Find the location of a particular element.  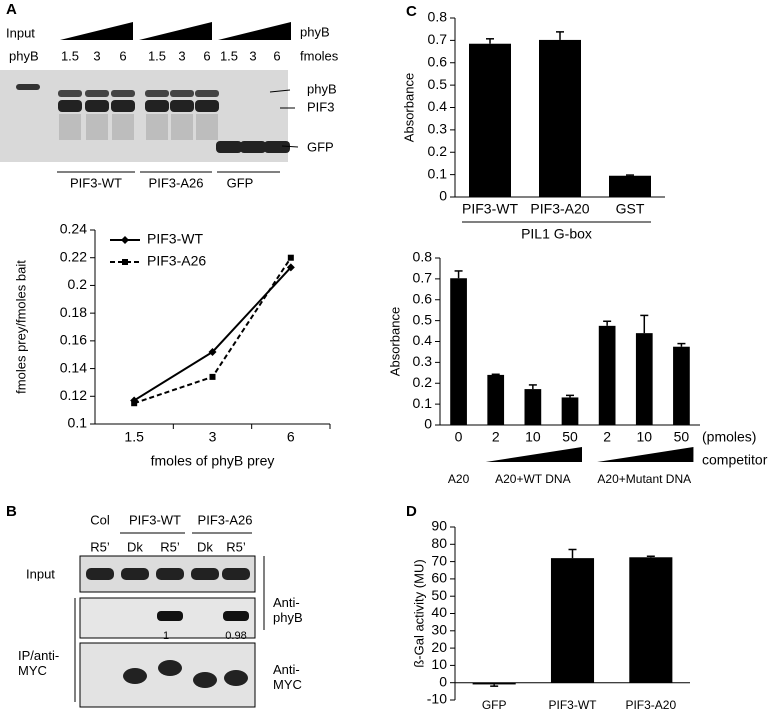

y-tick-label: 0.22 is located at coordinates (73, 256).